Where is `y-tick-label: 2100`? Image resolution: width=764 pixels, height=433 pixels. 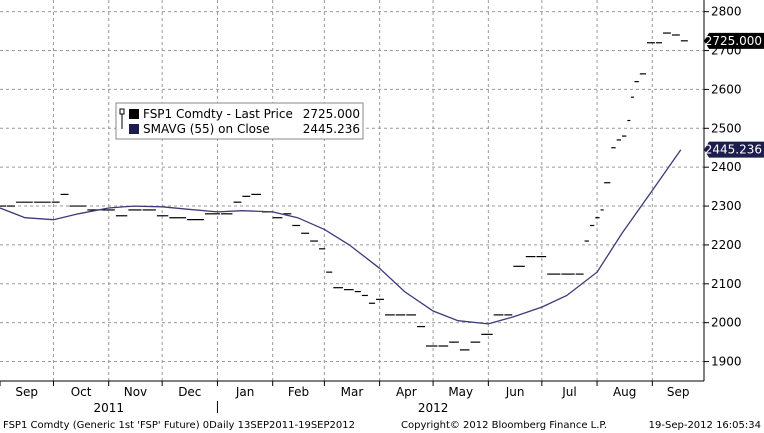
y-tick-label: 2100 is located at coordinates (726, 284).